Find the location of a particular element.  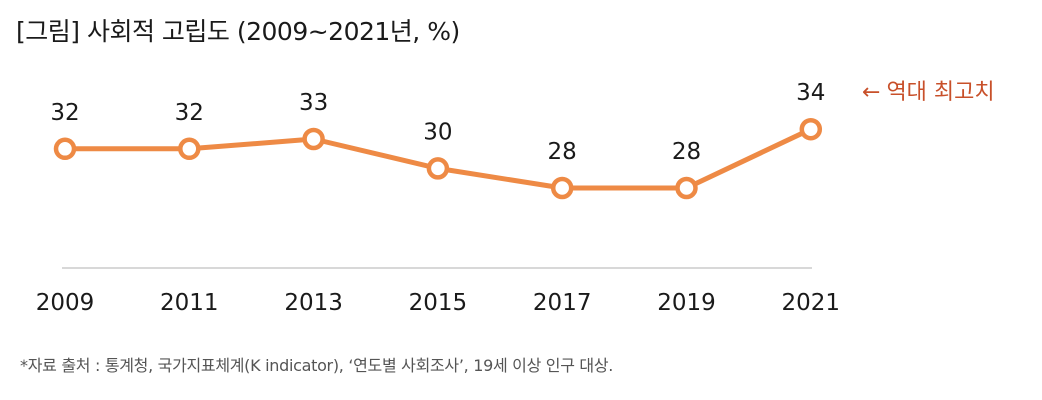

data-label-2013: 33 is located at coordinates (313, 103).